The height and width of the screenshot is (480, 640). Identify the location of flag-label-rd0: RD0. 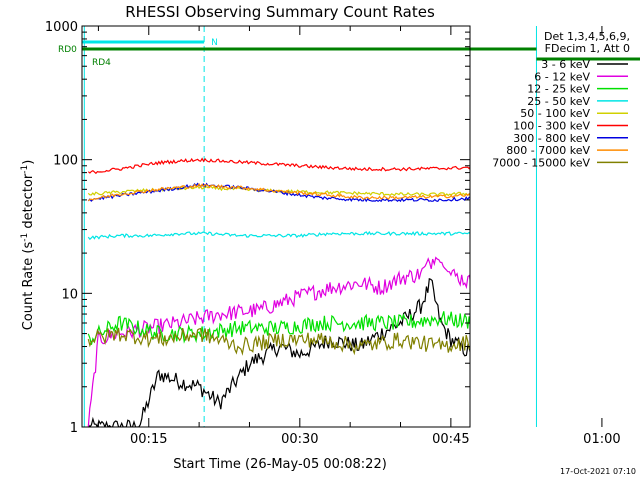
(67, 50).